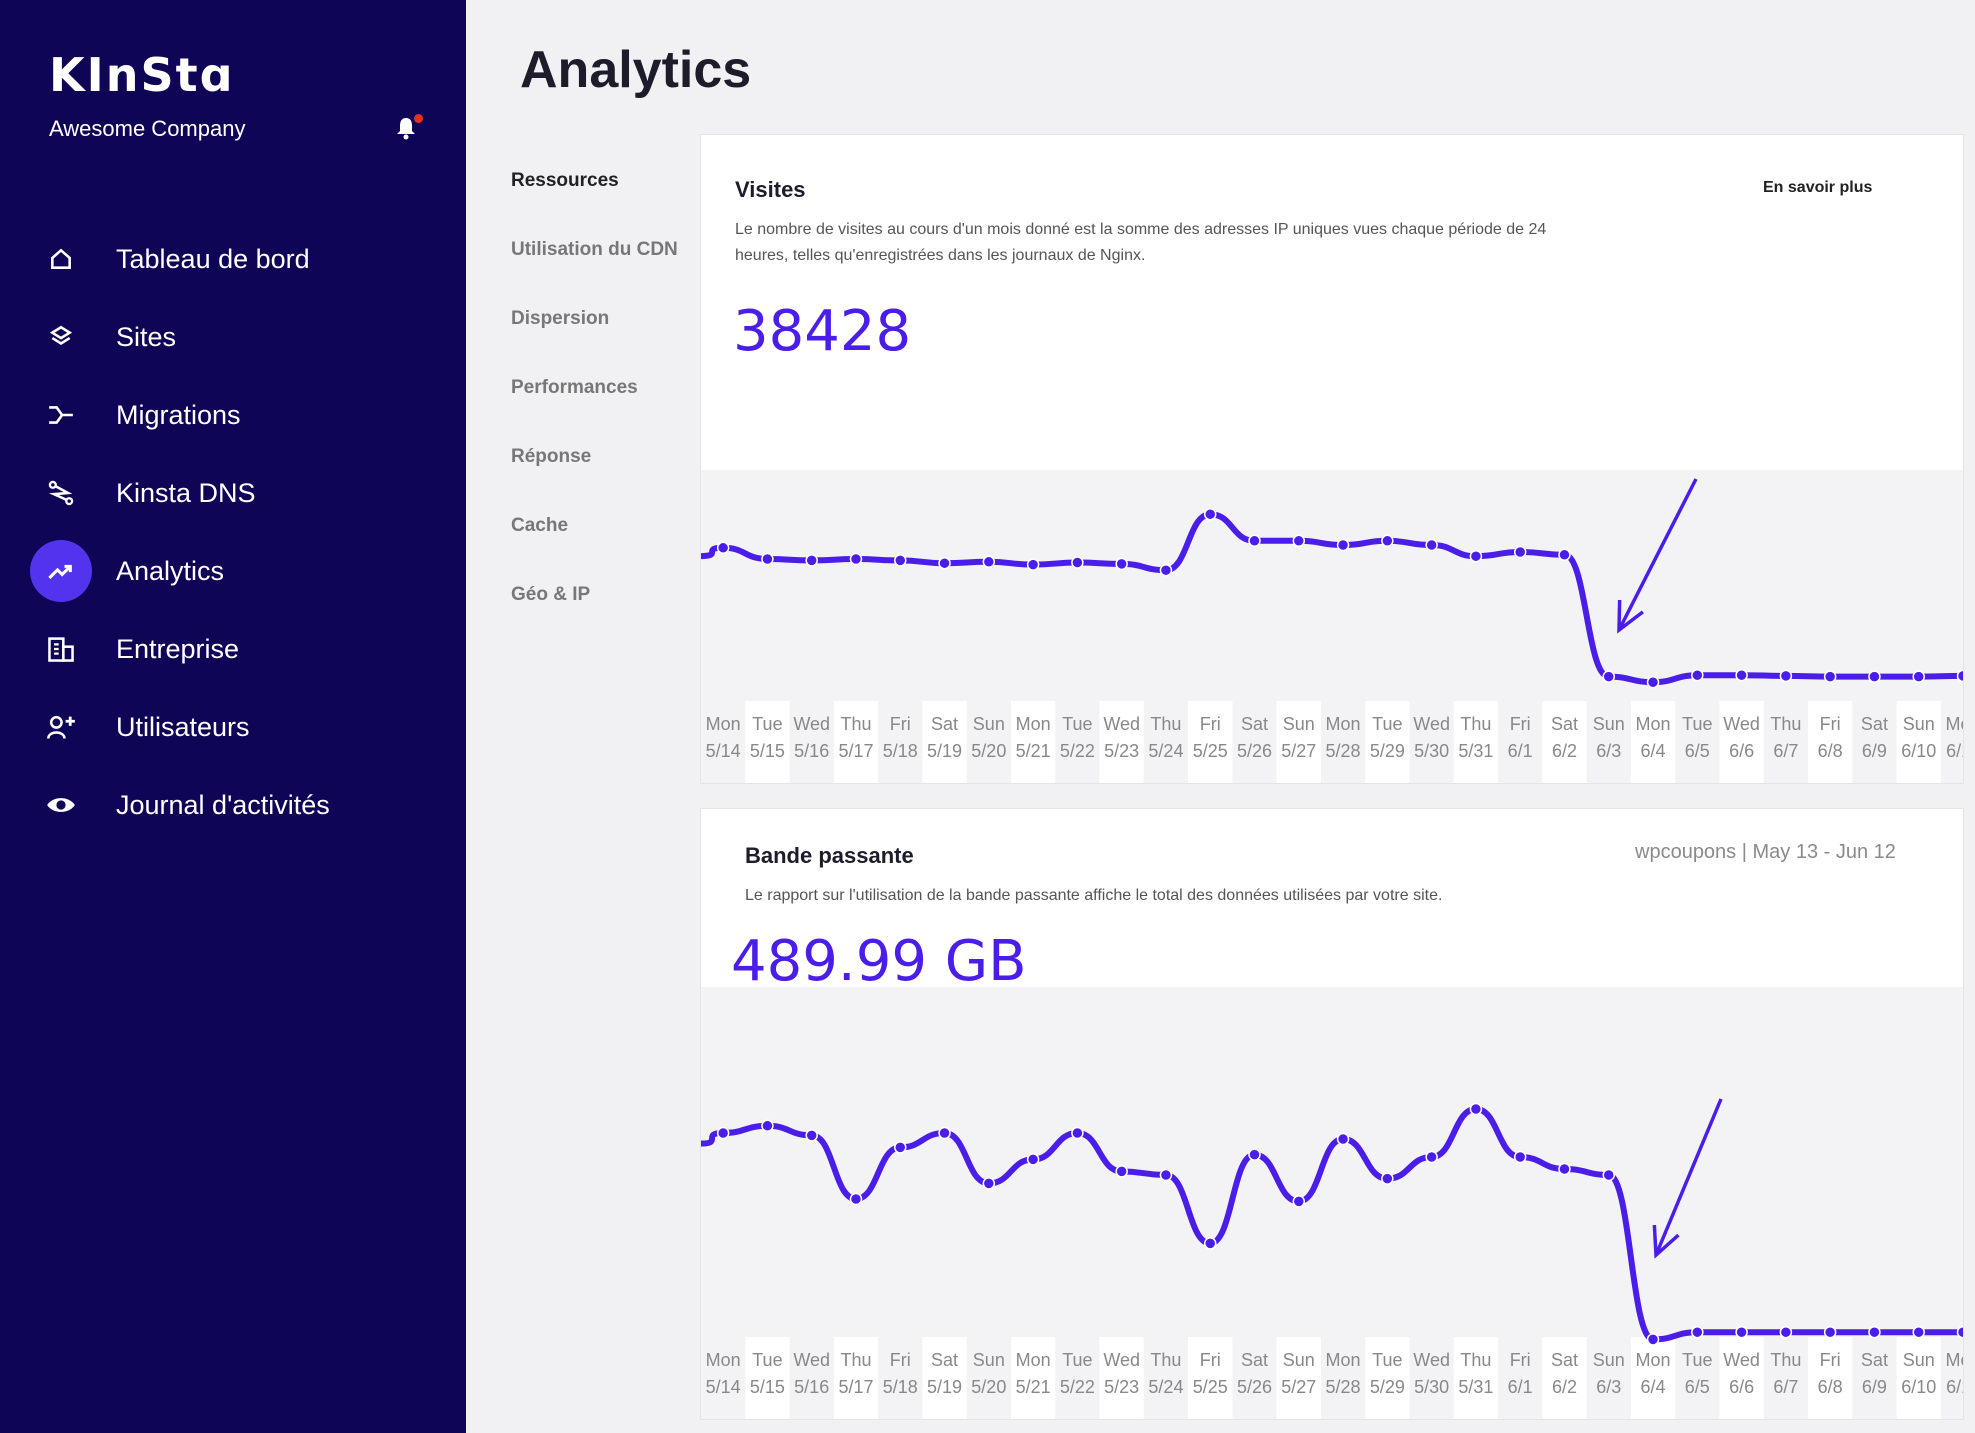 Image resolution: width=1975 pixels, height=1433 pixels. What do you see at coordinates (574, 387) in the screenshot?
I see `subnav-performances: Performances` at bounding box center [574, 387].